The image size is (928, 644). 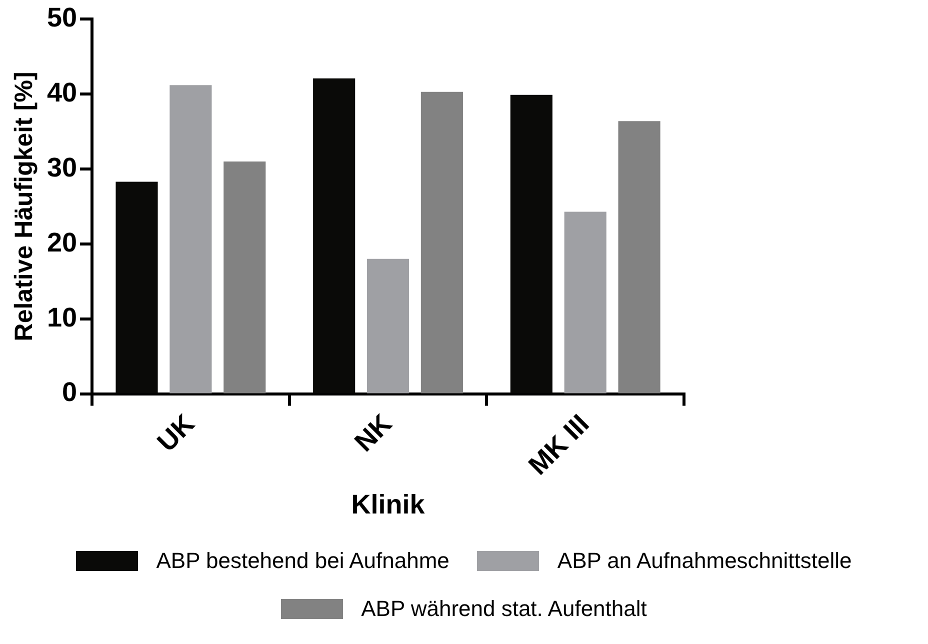 I want to click on y-tick-label: 30, so click(x=62, y=167).